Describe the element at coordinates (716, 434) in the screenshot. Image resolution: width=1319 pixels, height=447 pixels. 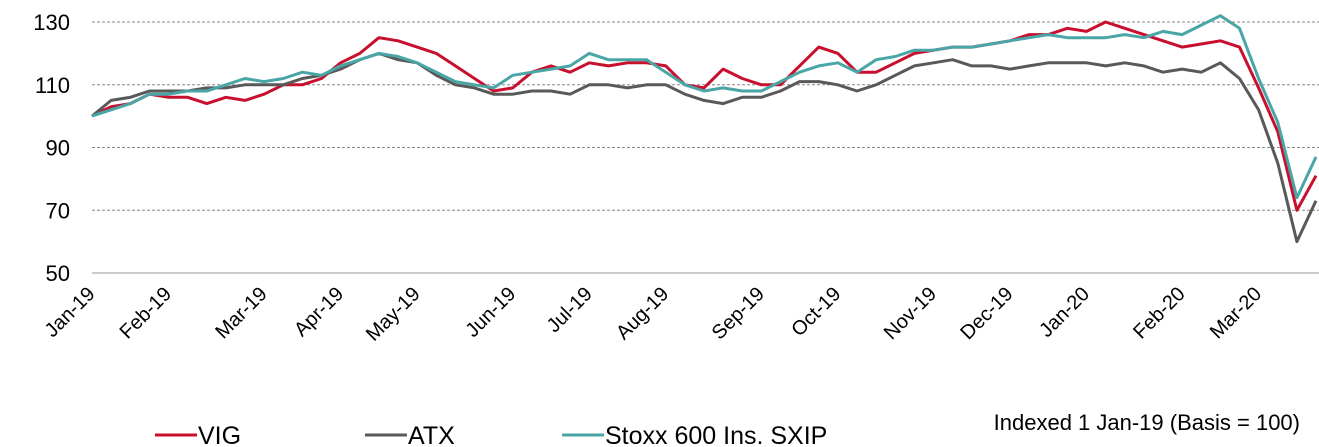
I see `legend-label: Stoxx 600 Ins. SXIP` at that location.